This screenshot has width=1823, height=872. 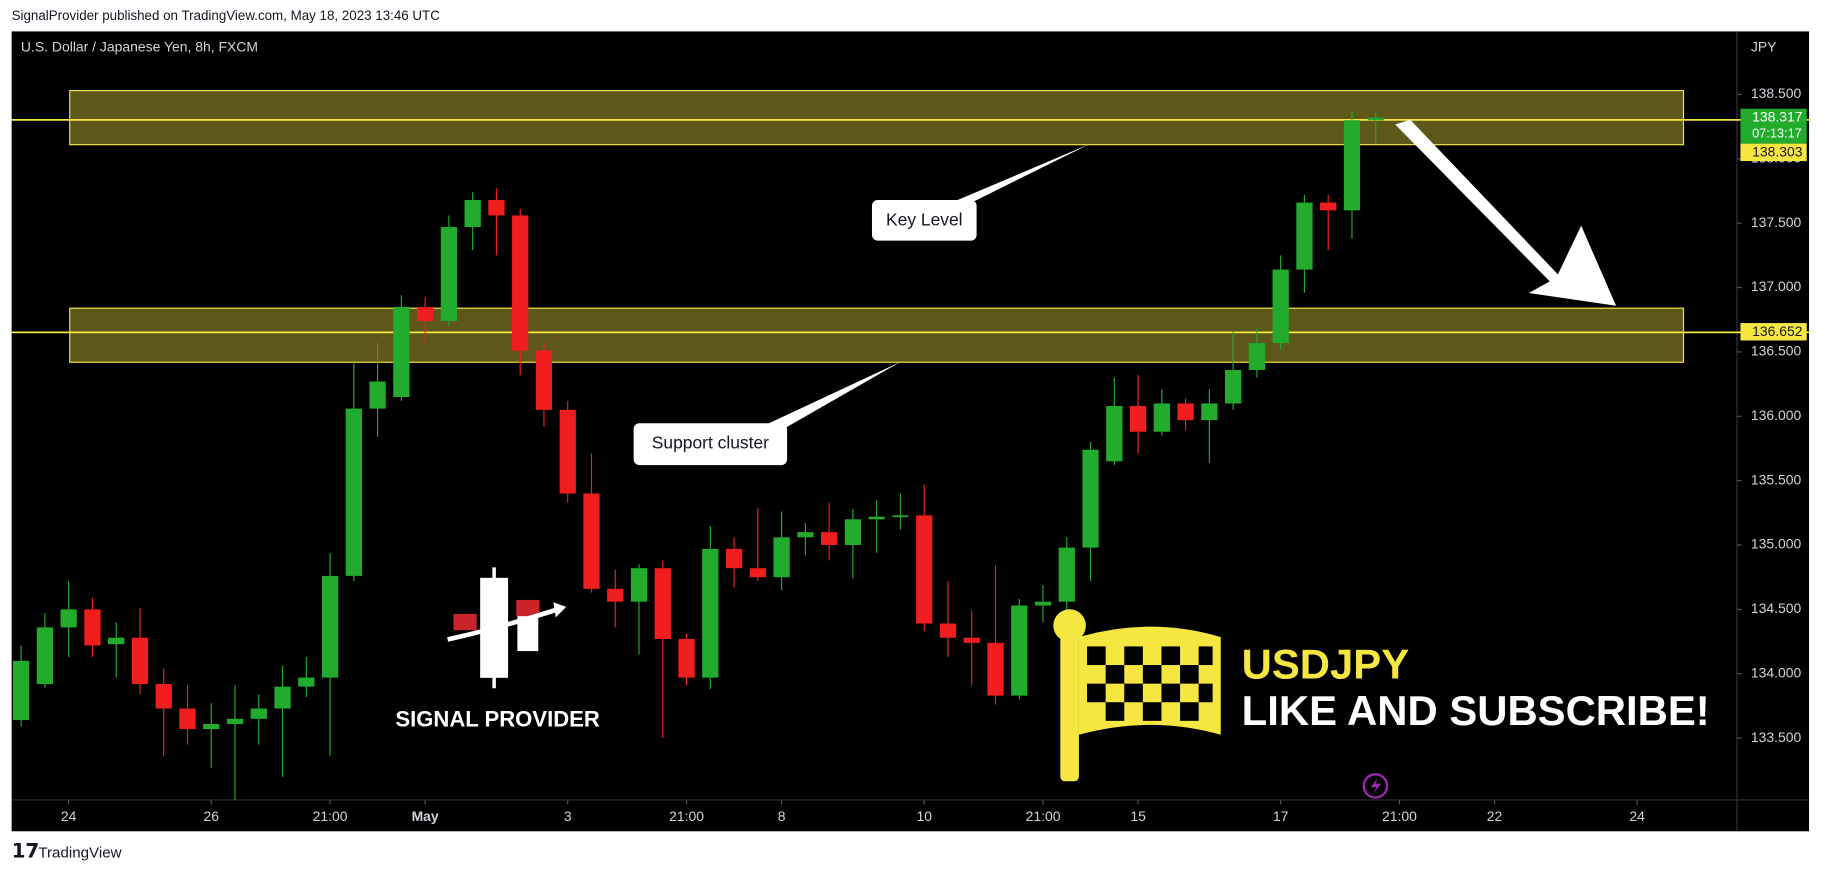 What do you see at coordinates (1776, 93) in the screenshot?
I see `y-tick-label: 138.500` at bounding box center [1776, 93].